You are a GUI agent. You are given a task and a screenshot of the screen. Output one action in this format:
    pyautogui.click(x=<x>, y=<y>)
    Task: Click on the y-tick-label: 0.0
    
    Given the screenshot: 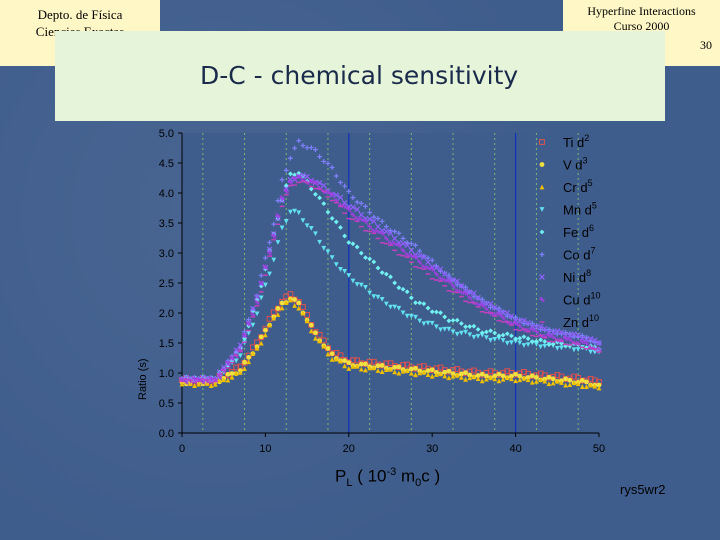 What is the action you would take?
    pyautogui.click(x=166, y=434)
    